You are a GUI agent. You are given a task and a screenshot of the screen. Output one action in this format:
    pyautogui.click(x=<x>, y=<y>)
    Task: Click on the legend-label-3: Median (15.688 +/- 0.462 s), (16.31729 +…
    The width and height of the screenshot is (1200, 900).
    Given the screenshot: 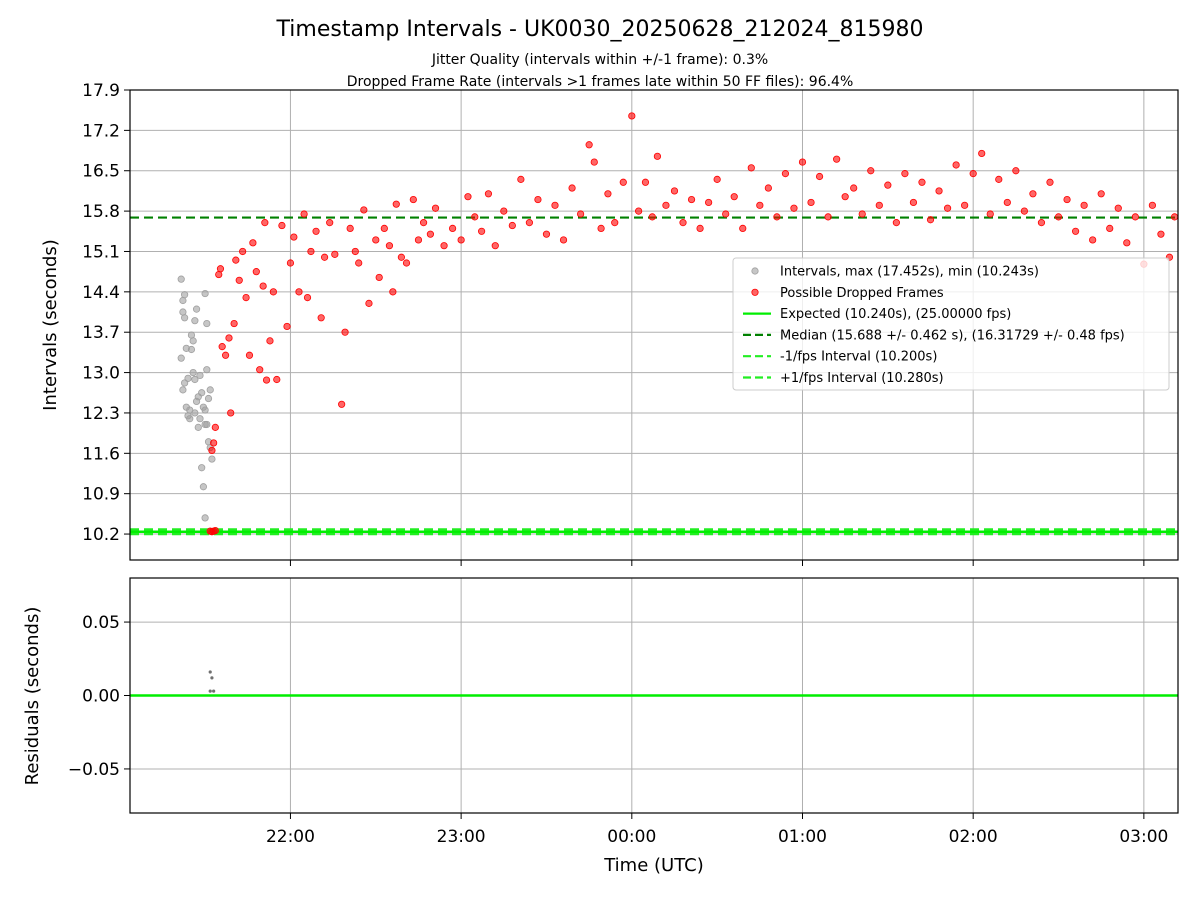 What is the action you would take?
    pyautogui.click(x=952, y=335)
    